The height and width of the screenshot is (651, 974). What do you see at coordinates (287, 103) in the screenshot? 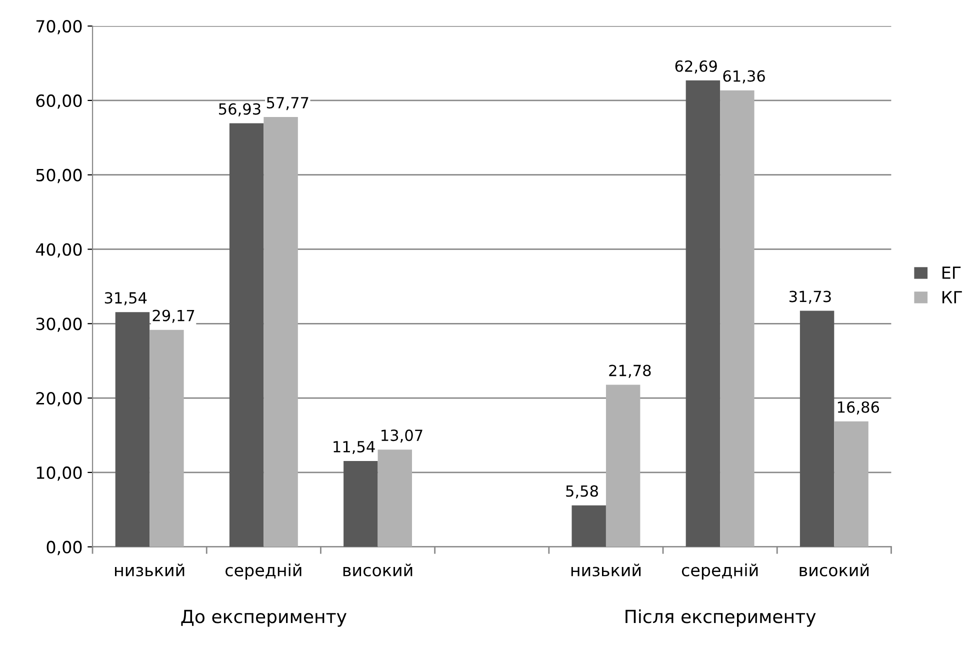
I see `data-label: 57,77` at bounding box center [287, 103].